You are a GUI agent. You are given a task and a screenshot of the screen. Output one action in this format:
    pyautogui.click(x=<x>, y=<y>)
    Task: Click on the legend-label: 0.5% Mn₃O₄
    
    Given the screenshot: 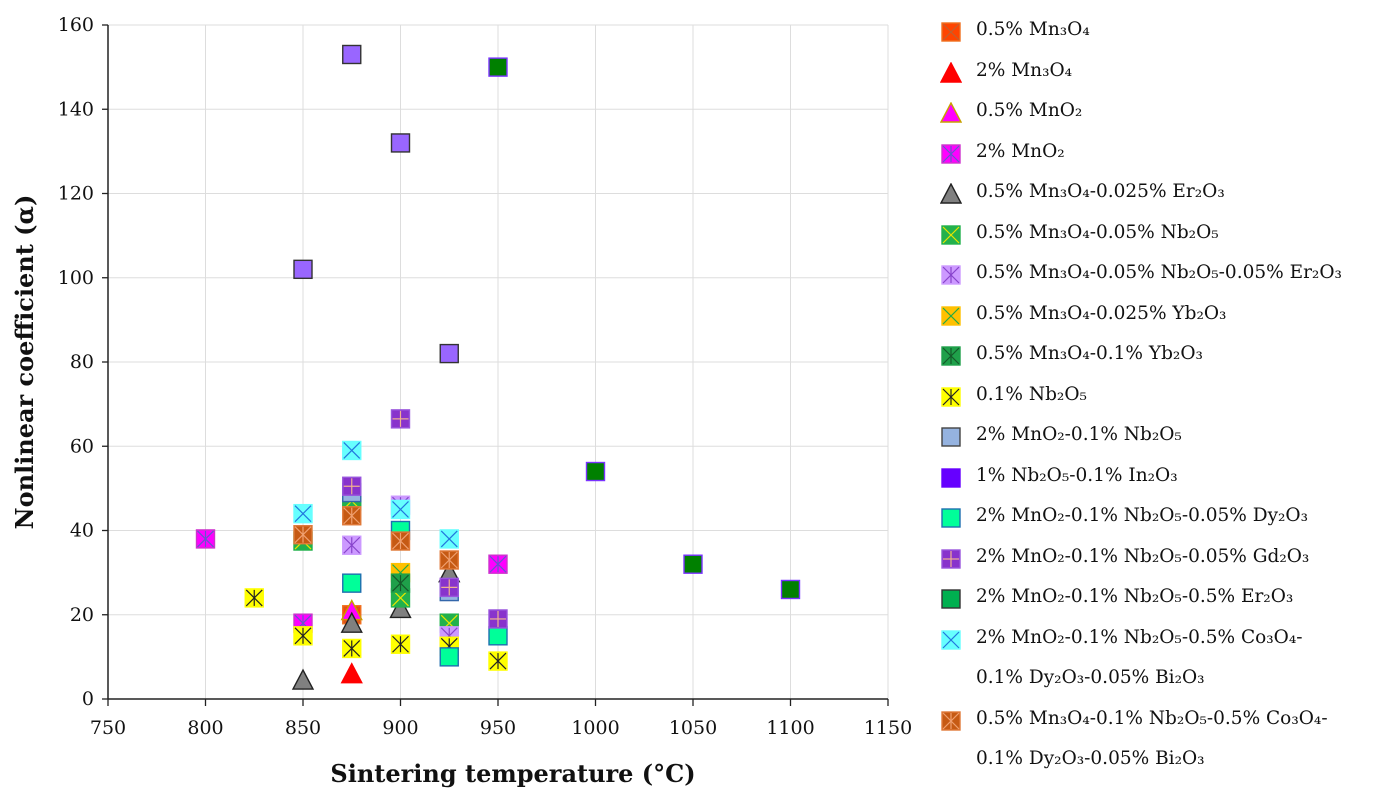 What is the action you would take?
    pyautogui.click(x=1033, y=29)
    